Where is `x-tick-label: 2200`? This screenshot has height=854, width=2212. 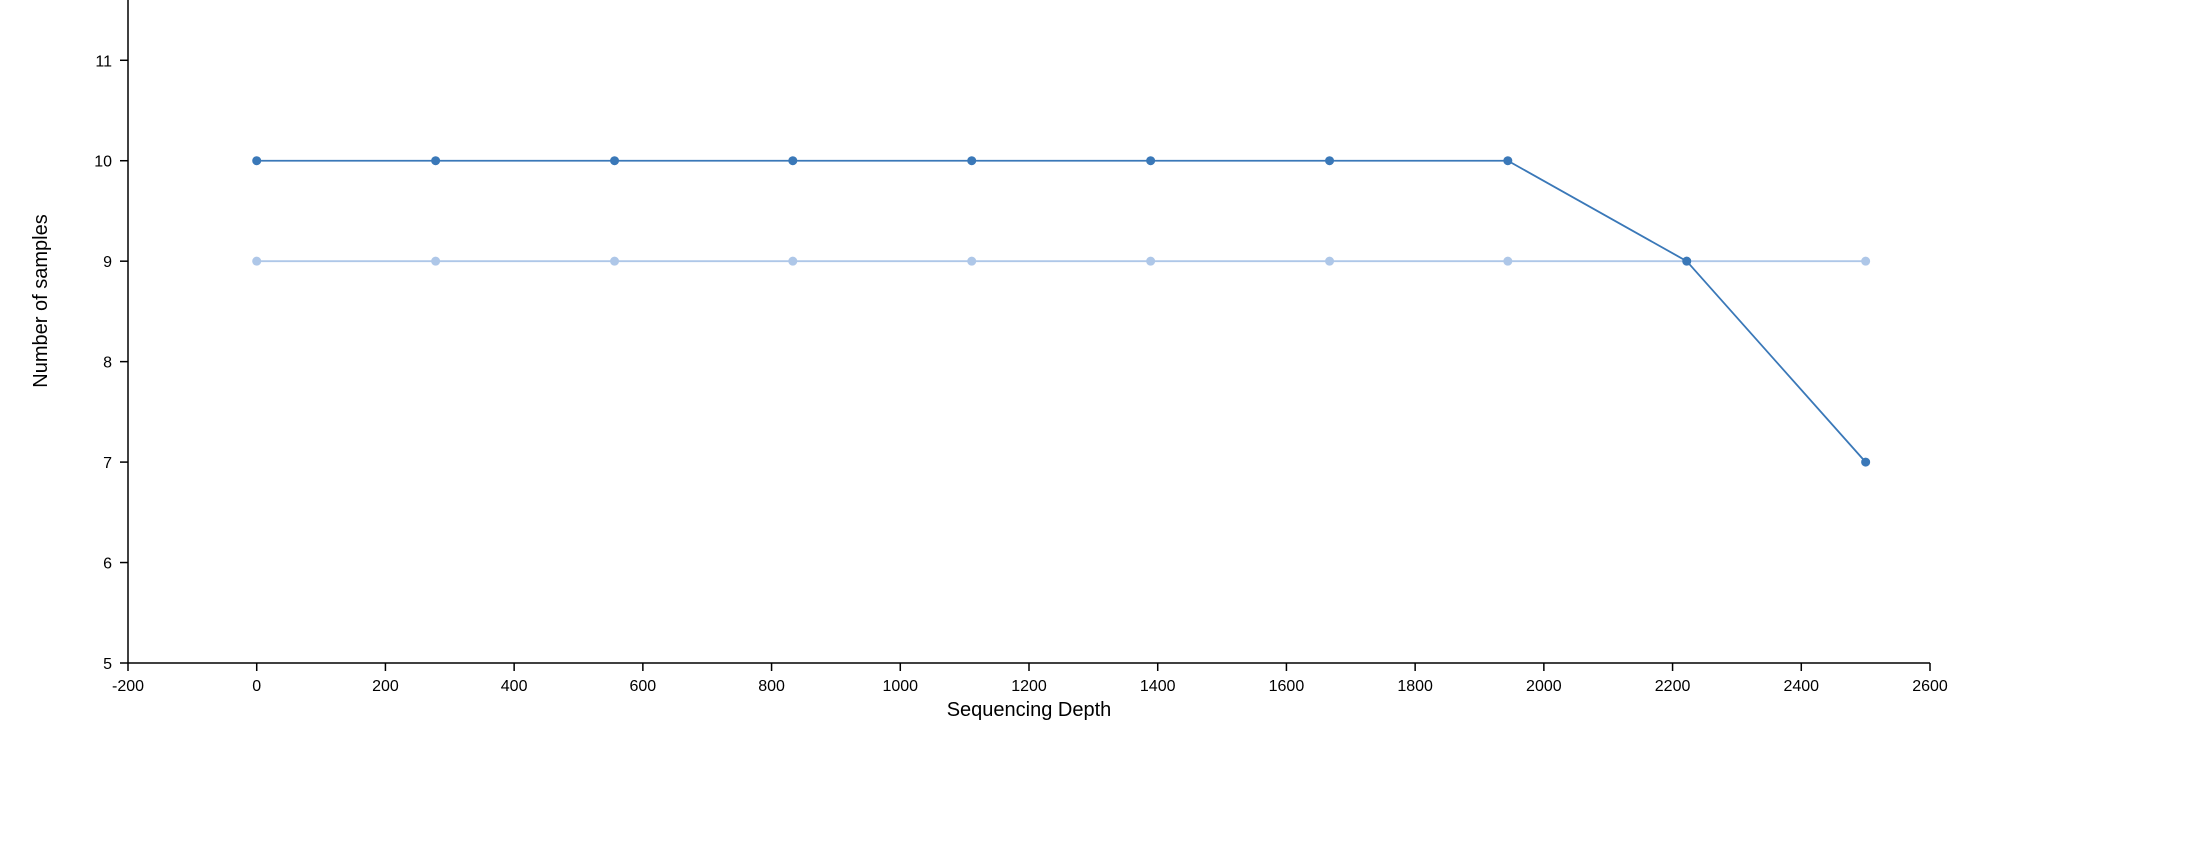
x-tick-label: 2200 is located at coordinates (1673, 686).